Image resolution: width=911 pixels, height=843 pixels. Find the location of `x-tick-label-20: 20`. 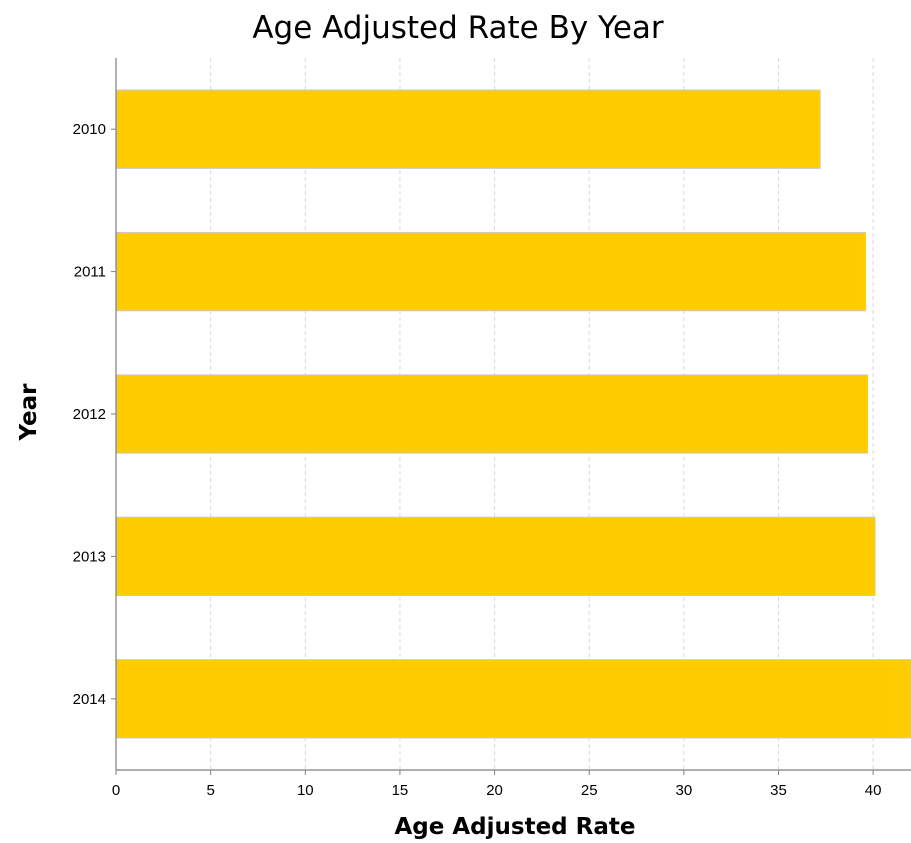

x-tick-label-20: 20 is located at coordinates (494, 790).